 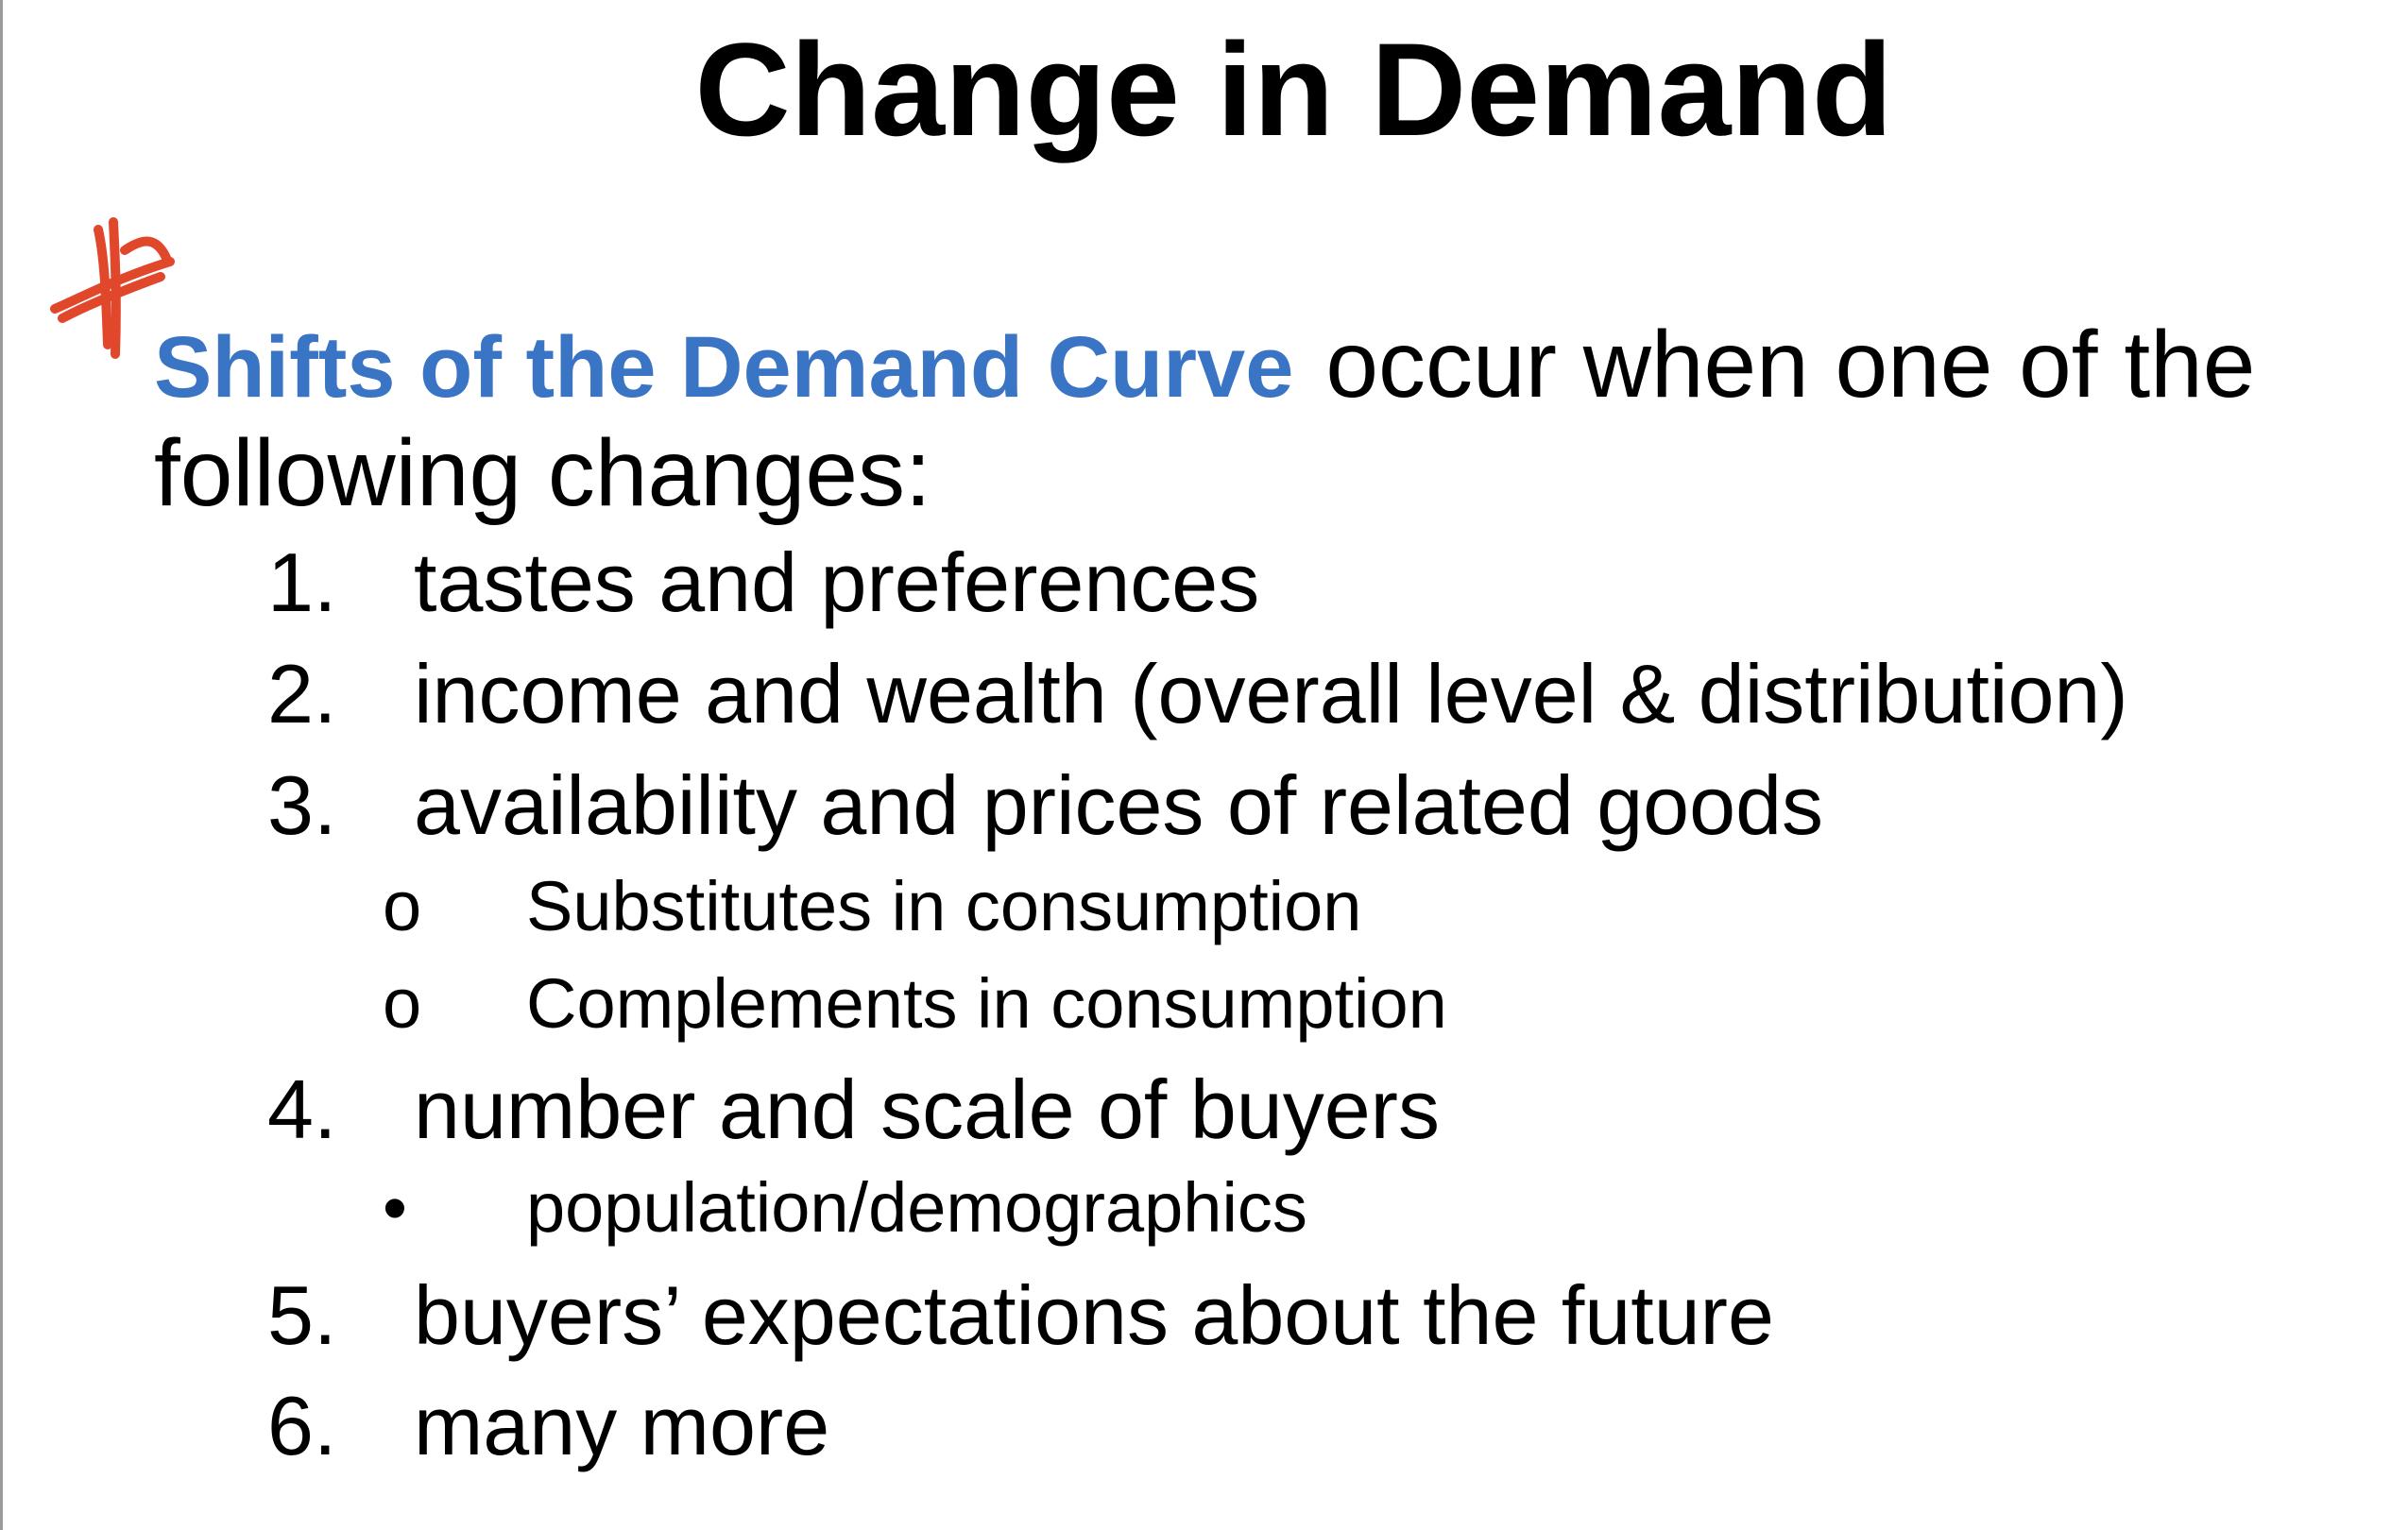 I want to click on intro-line-2: following changes:, so click(x=542, y=473).